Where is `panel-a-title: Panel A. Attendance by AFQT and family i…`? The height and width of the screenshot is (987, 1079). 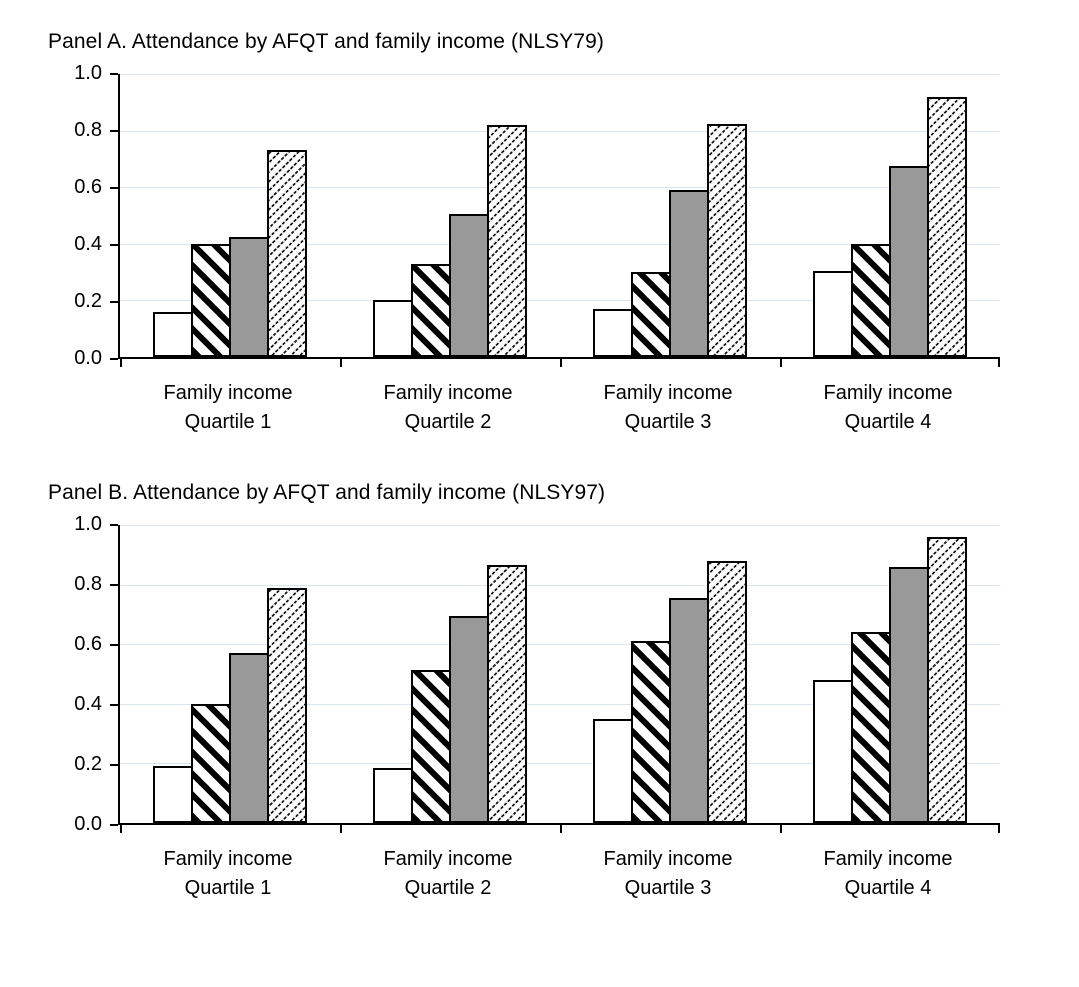
panel-a-title: Panel A. Attendance by AFQT and family i… is located at coordinates (326, 41).